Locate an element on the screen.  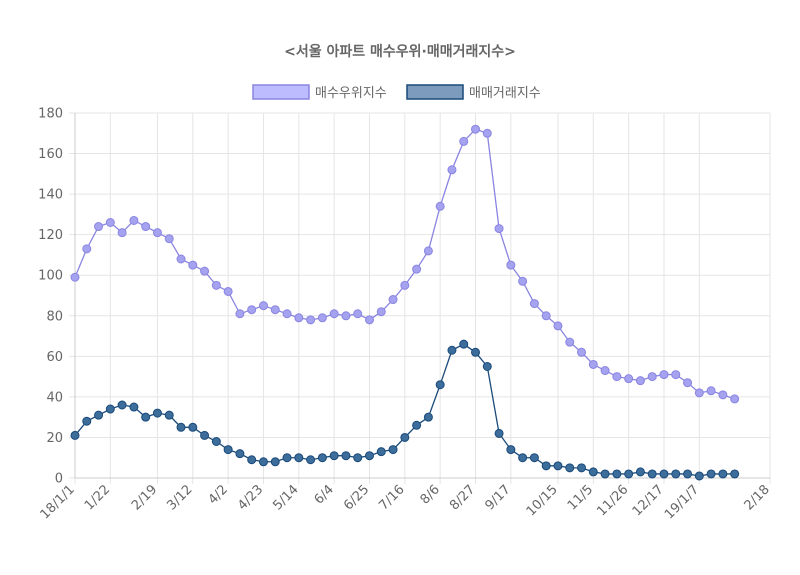
x-tick-label: 8/27 is located at coordinates (462, 497).